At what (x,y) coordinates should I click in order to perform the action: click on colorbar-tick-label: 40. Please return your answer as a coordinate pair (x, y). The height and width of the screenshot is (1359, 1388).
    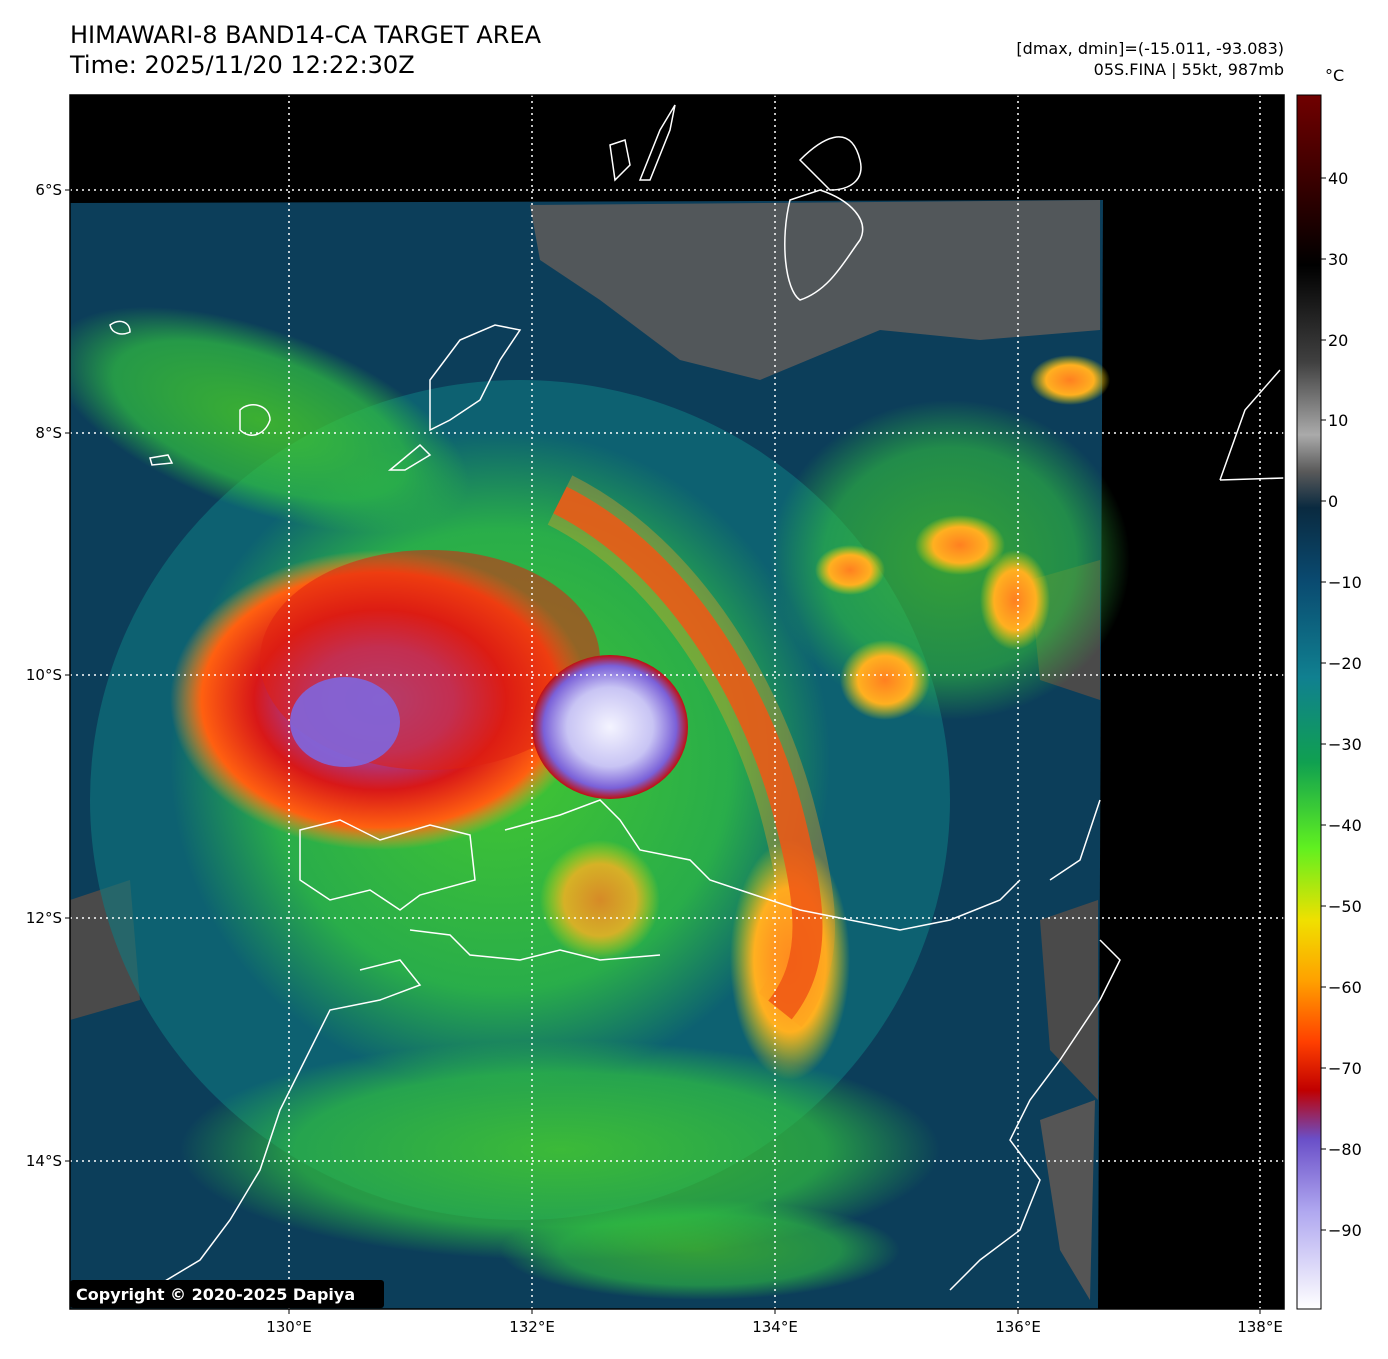
    Looking at the image, I should click on (1338, 178).